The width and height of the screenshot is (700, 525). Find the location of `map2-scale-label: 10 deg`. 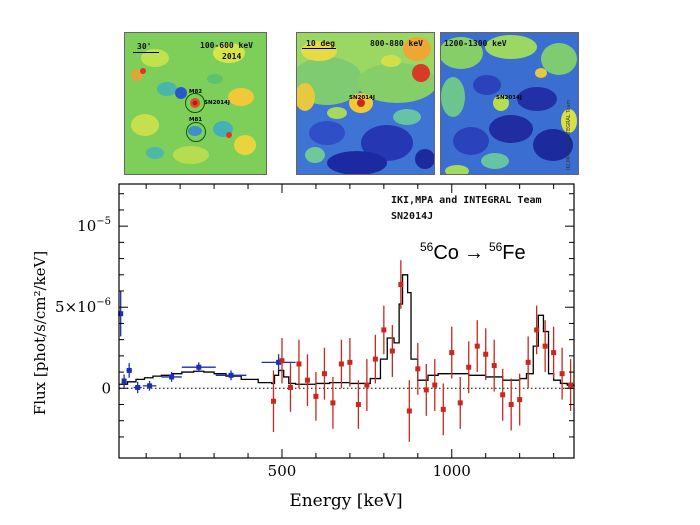

map2-scale-label: 10 deg is located at coordinates (320, 43).